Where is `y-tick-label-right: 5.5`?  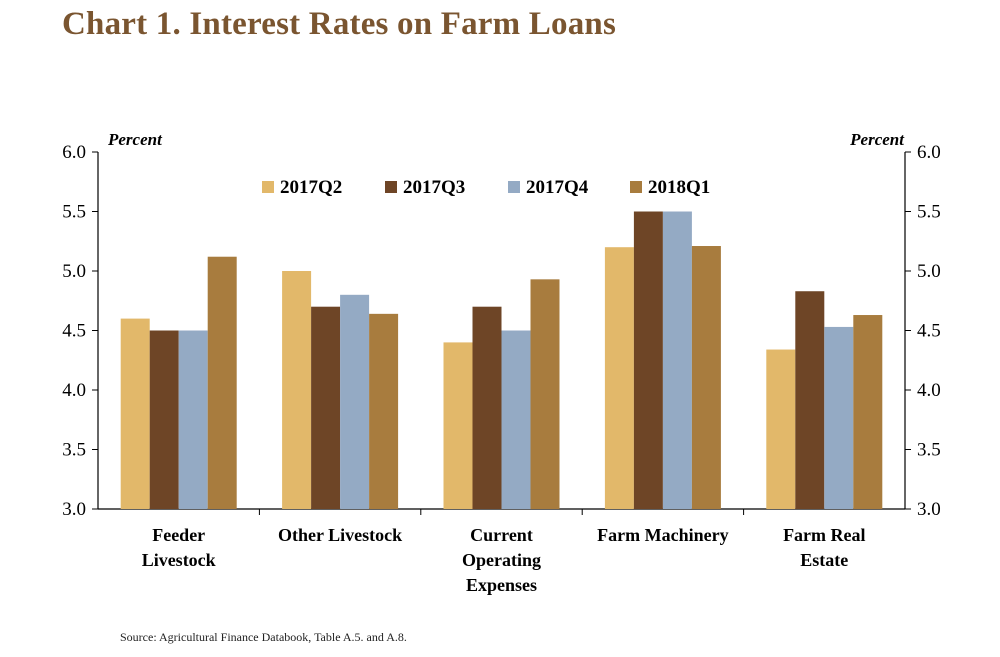 y-tick-label-right: 5.5 is located at coordinates (929, 212).